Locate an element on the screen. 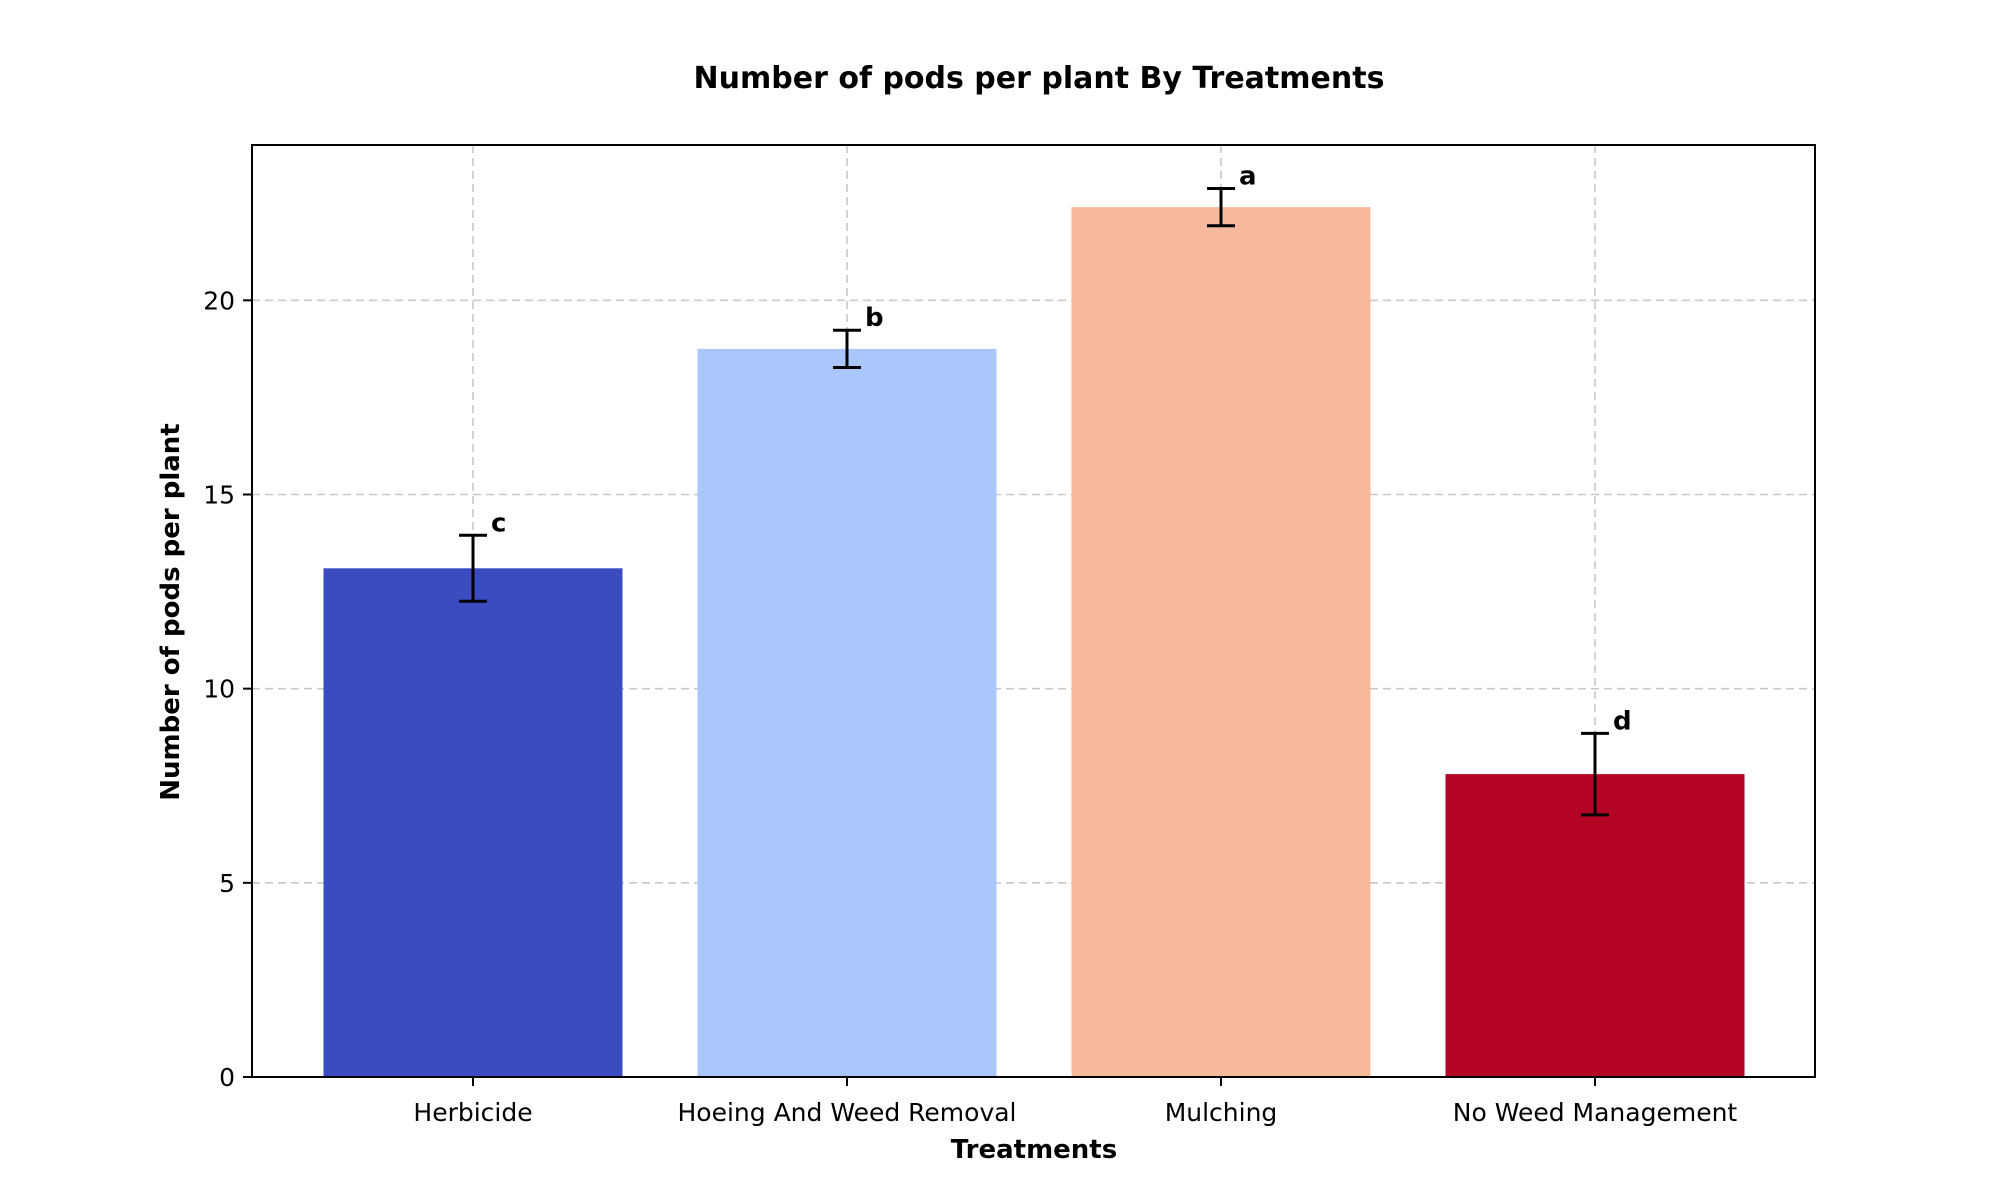  y-tick-label: 10 is located at coordinates (219, 689).